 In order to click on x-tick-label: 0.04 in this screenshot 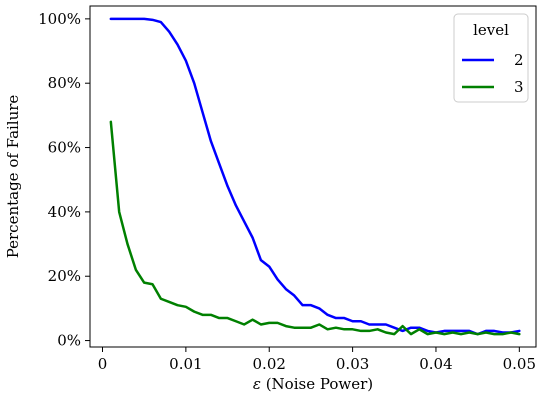, I will do `click(435, 364)`.